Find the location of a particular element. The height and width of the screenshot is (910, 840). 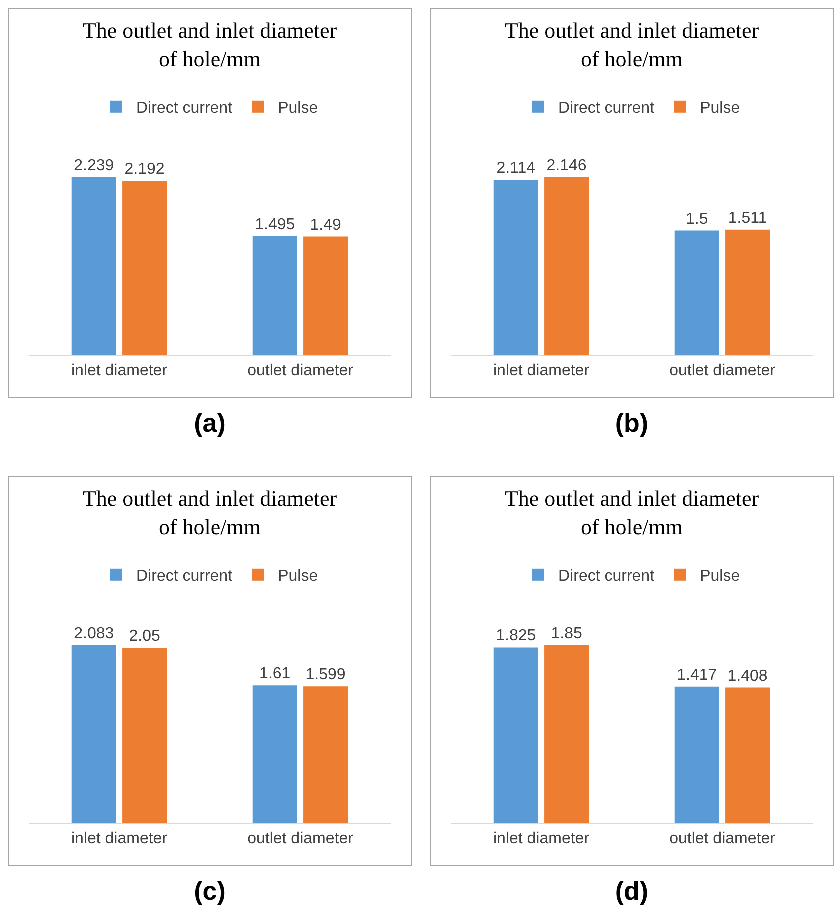

data-label: 2.114 is located at coordinates (516, 168).